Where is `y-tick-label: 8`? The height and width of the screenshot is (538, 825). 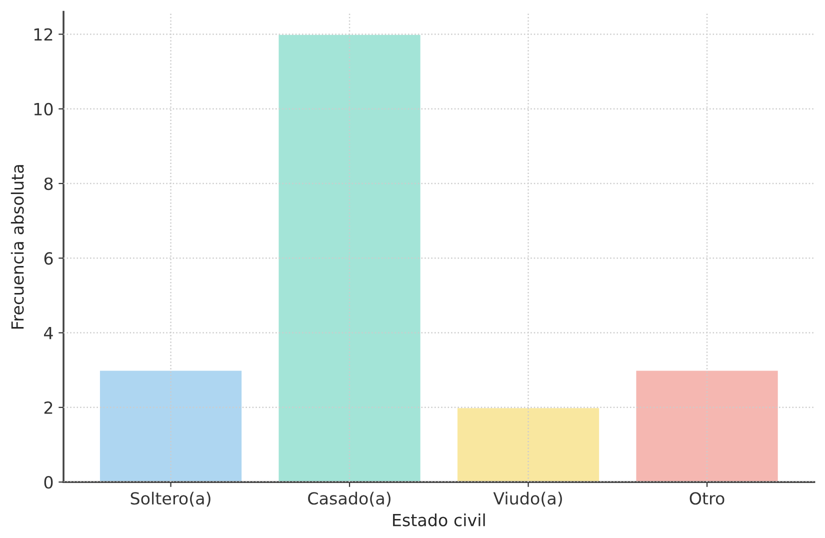 y-tick-label: 8 is located at coordinates (48, 183).